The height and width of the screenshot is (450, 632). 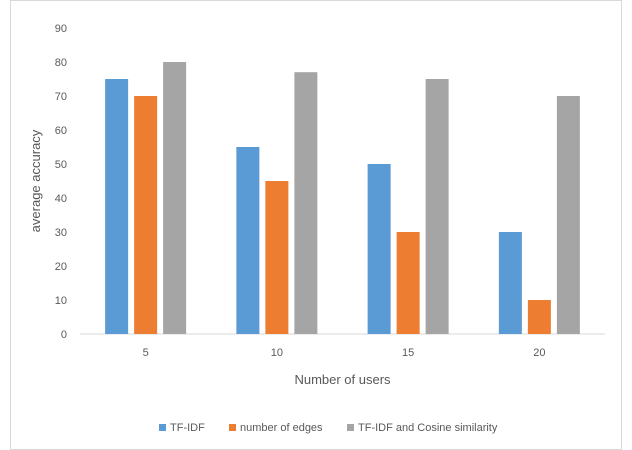 What do you see at coordinates (428, 428) in the screenshot?
I see `legend-label: TF-IDF and Cosine similarity` at bounding box center [428, 428].